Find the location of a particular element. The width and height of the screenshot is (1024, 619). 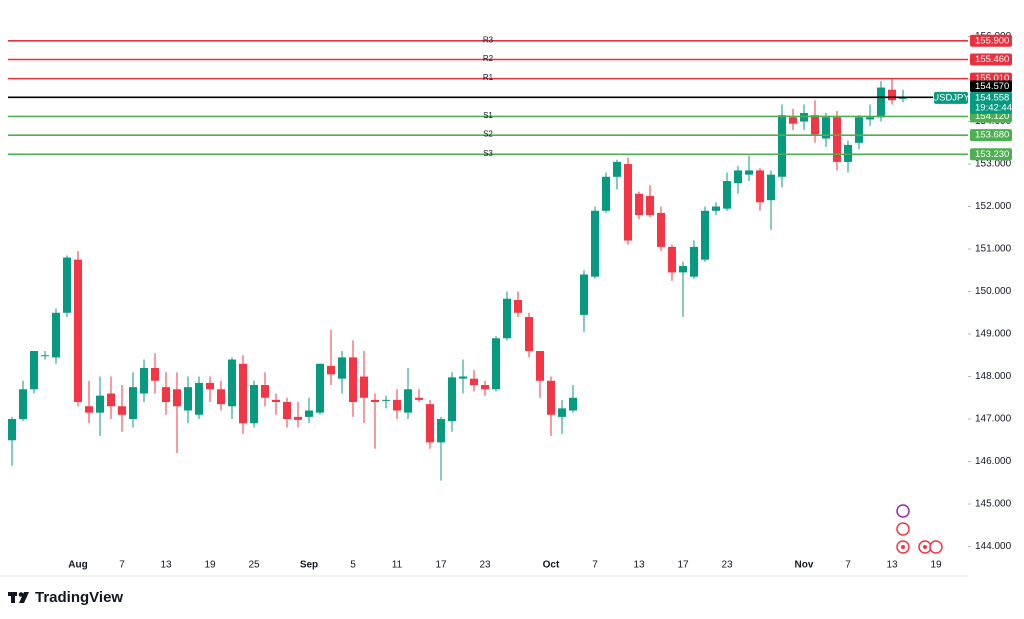

level-tag-label: 155.010 is located at coordinates (992, 78).